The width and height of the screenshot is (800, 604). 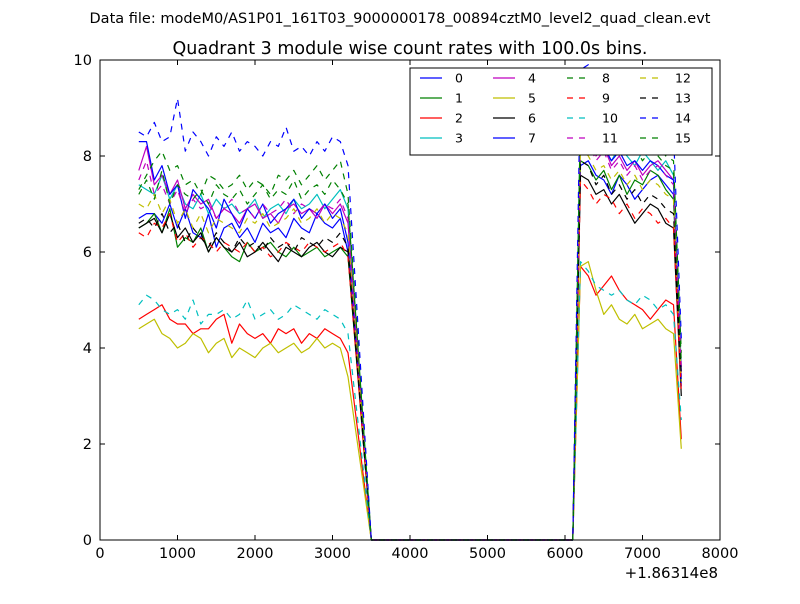 I want to click on legend-label-8: 8, so click(x=606, y=78).